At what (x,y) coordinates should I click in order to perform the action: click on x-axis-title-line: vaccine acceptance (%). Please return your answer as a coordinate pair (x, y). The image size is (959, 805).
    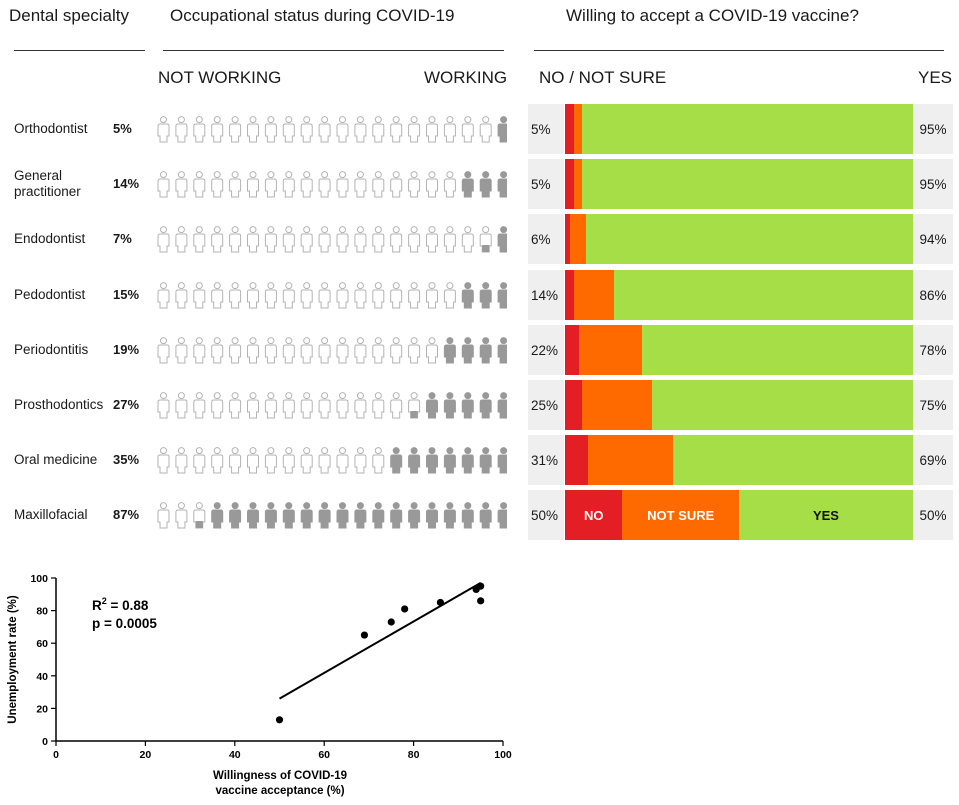
    Looking at the image, I should click on (279, 791).